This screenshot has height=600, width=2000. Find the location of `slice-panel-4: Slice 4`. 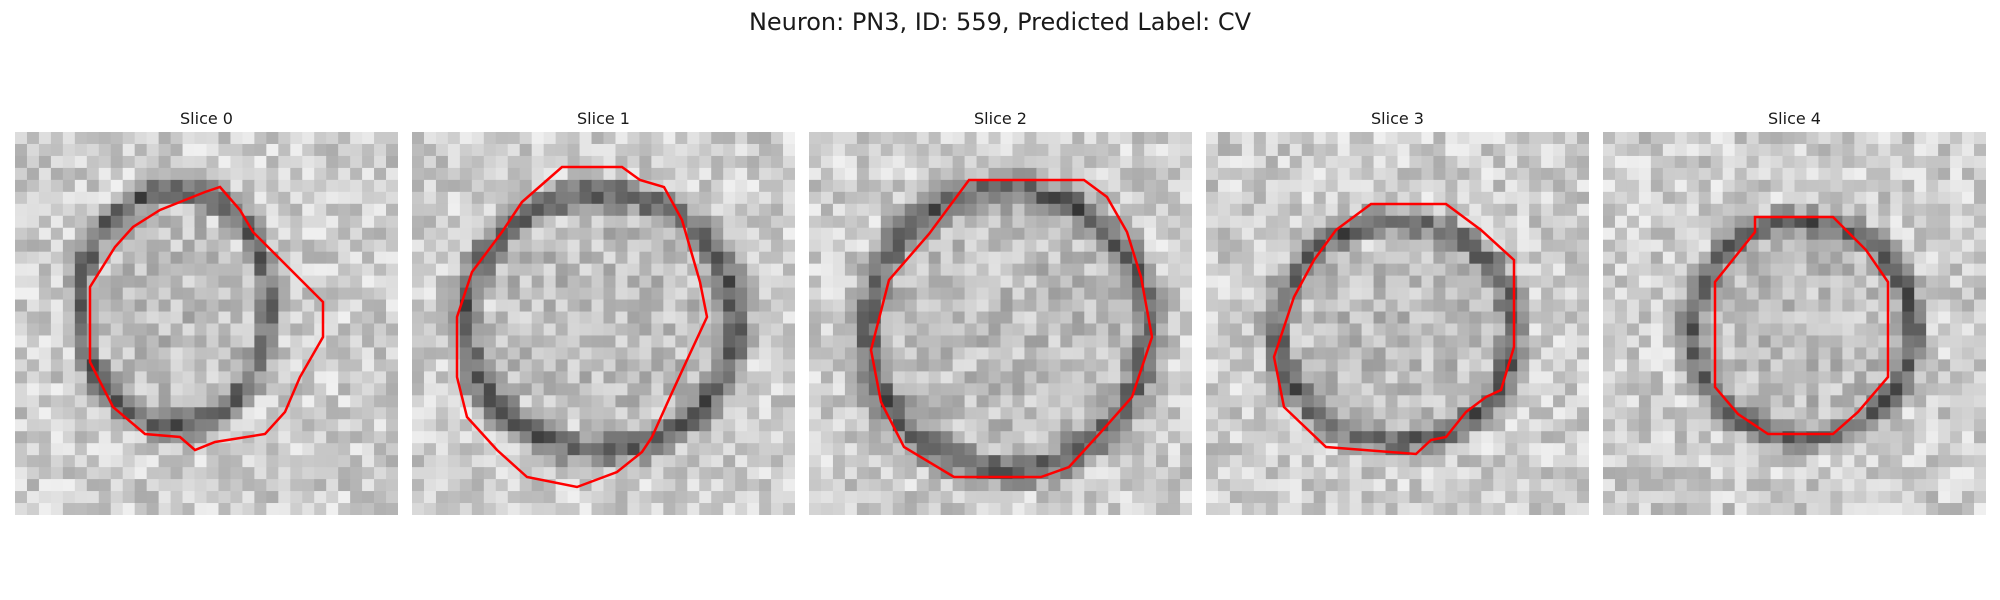

slice-panel-4: Slice 4 is located at coordinates (1794, 312).